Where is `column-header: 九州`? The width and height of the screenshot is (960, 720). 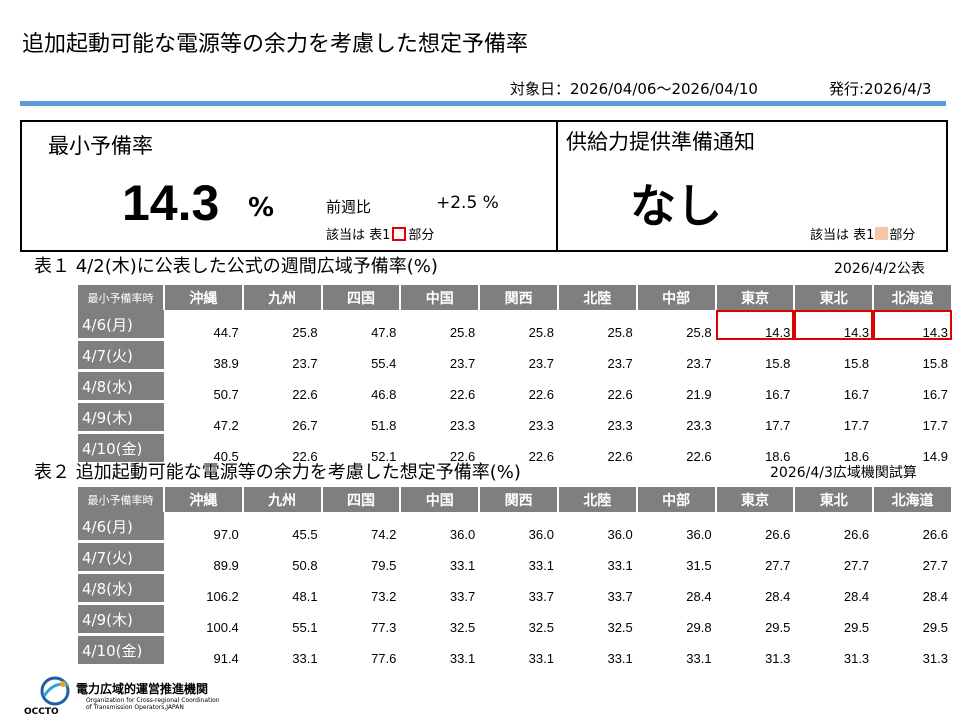
column-header: 九州 is located at coordinates (282, 297).